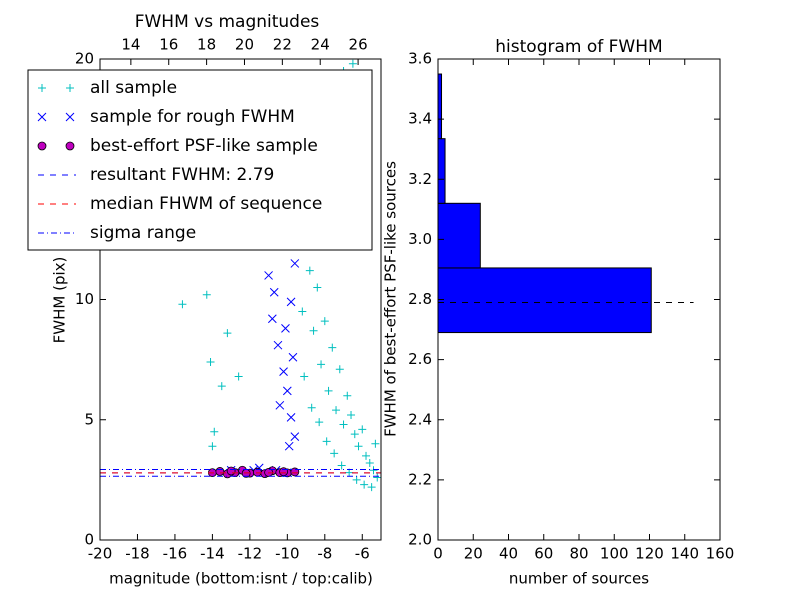 The height and width of the screenshot is (600, 800). What do you see at coordinates (543, 554) in the screenshot?
I see `x-tick-label: 60` at bounding box center [543, 554].